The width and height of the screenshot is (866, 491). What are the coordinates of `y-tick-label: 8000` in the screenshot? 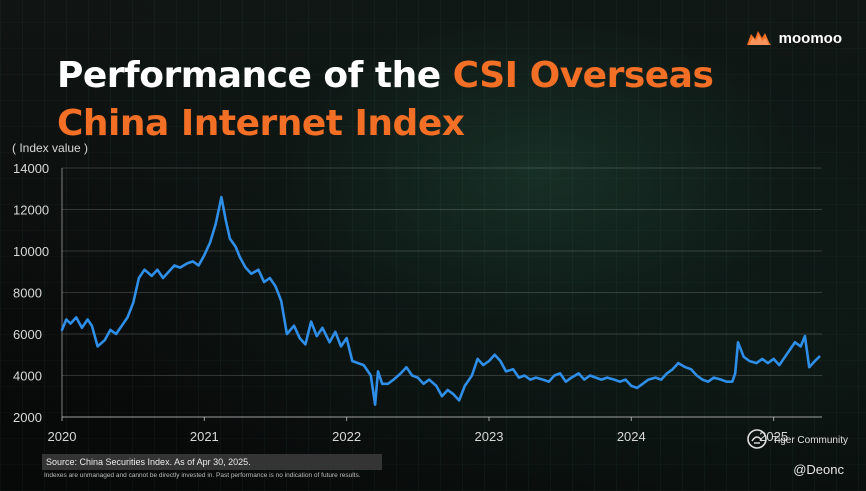 It's located at (27, 293).